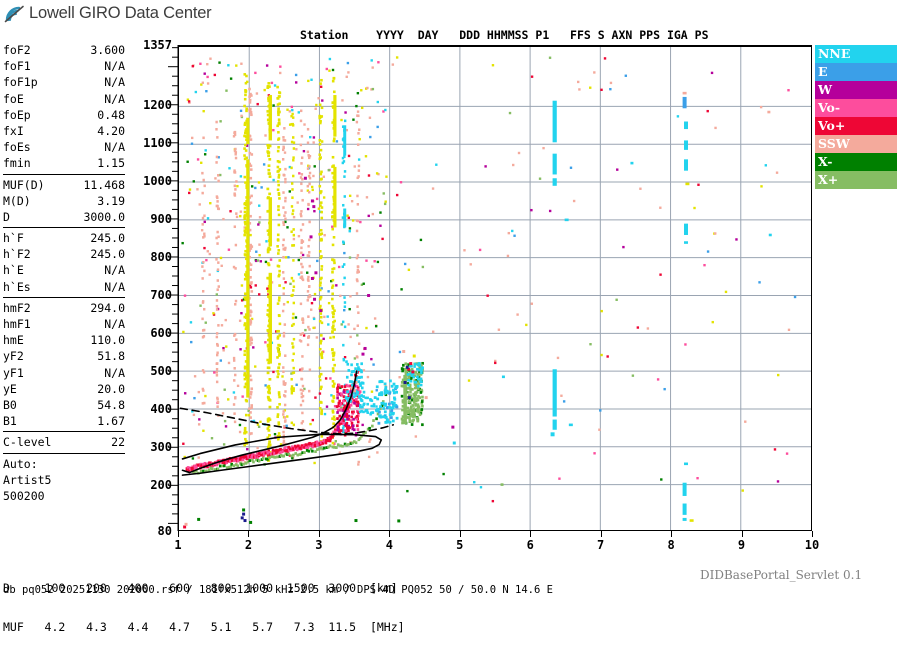  Describe the element at coordinates (64, 287) in the screenshot. I see `param-row-hes: h`Es N/A` at that location.